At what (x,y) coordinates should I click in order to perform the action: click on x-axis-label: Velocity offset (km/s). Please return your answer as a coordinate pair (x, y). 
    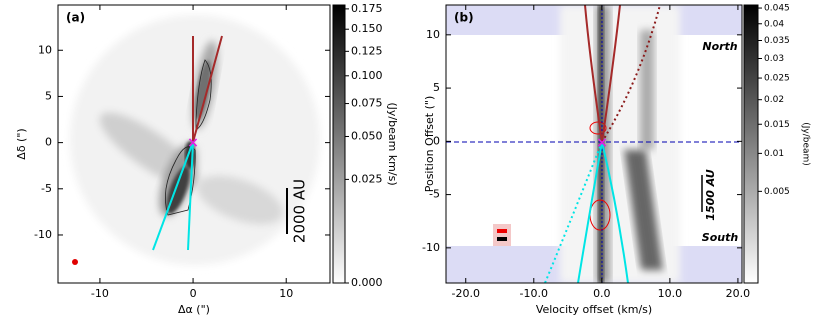
    Looking at the image, I should click on (594, 309).